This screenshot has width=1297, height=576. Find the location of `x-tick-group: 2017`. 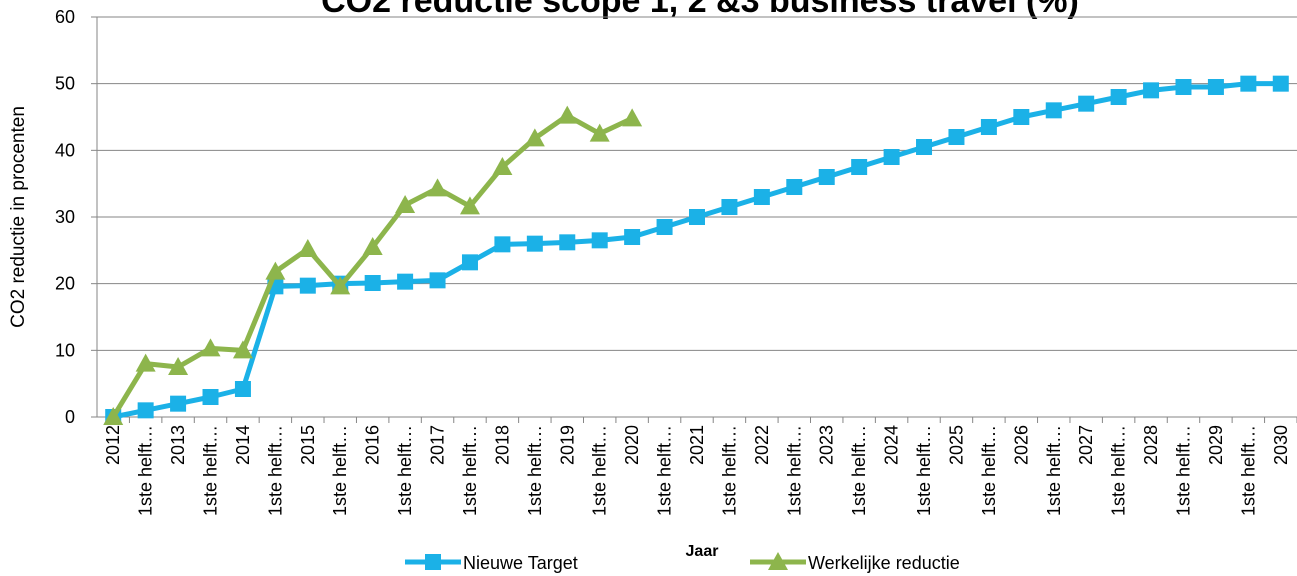

x-tick-group: 2017 is located at coordinates (438, 445).